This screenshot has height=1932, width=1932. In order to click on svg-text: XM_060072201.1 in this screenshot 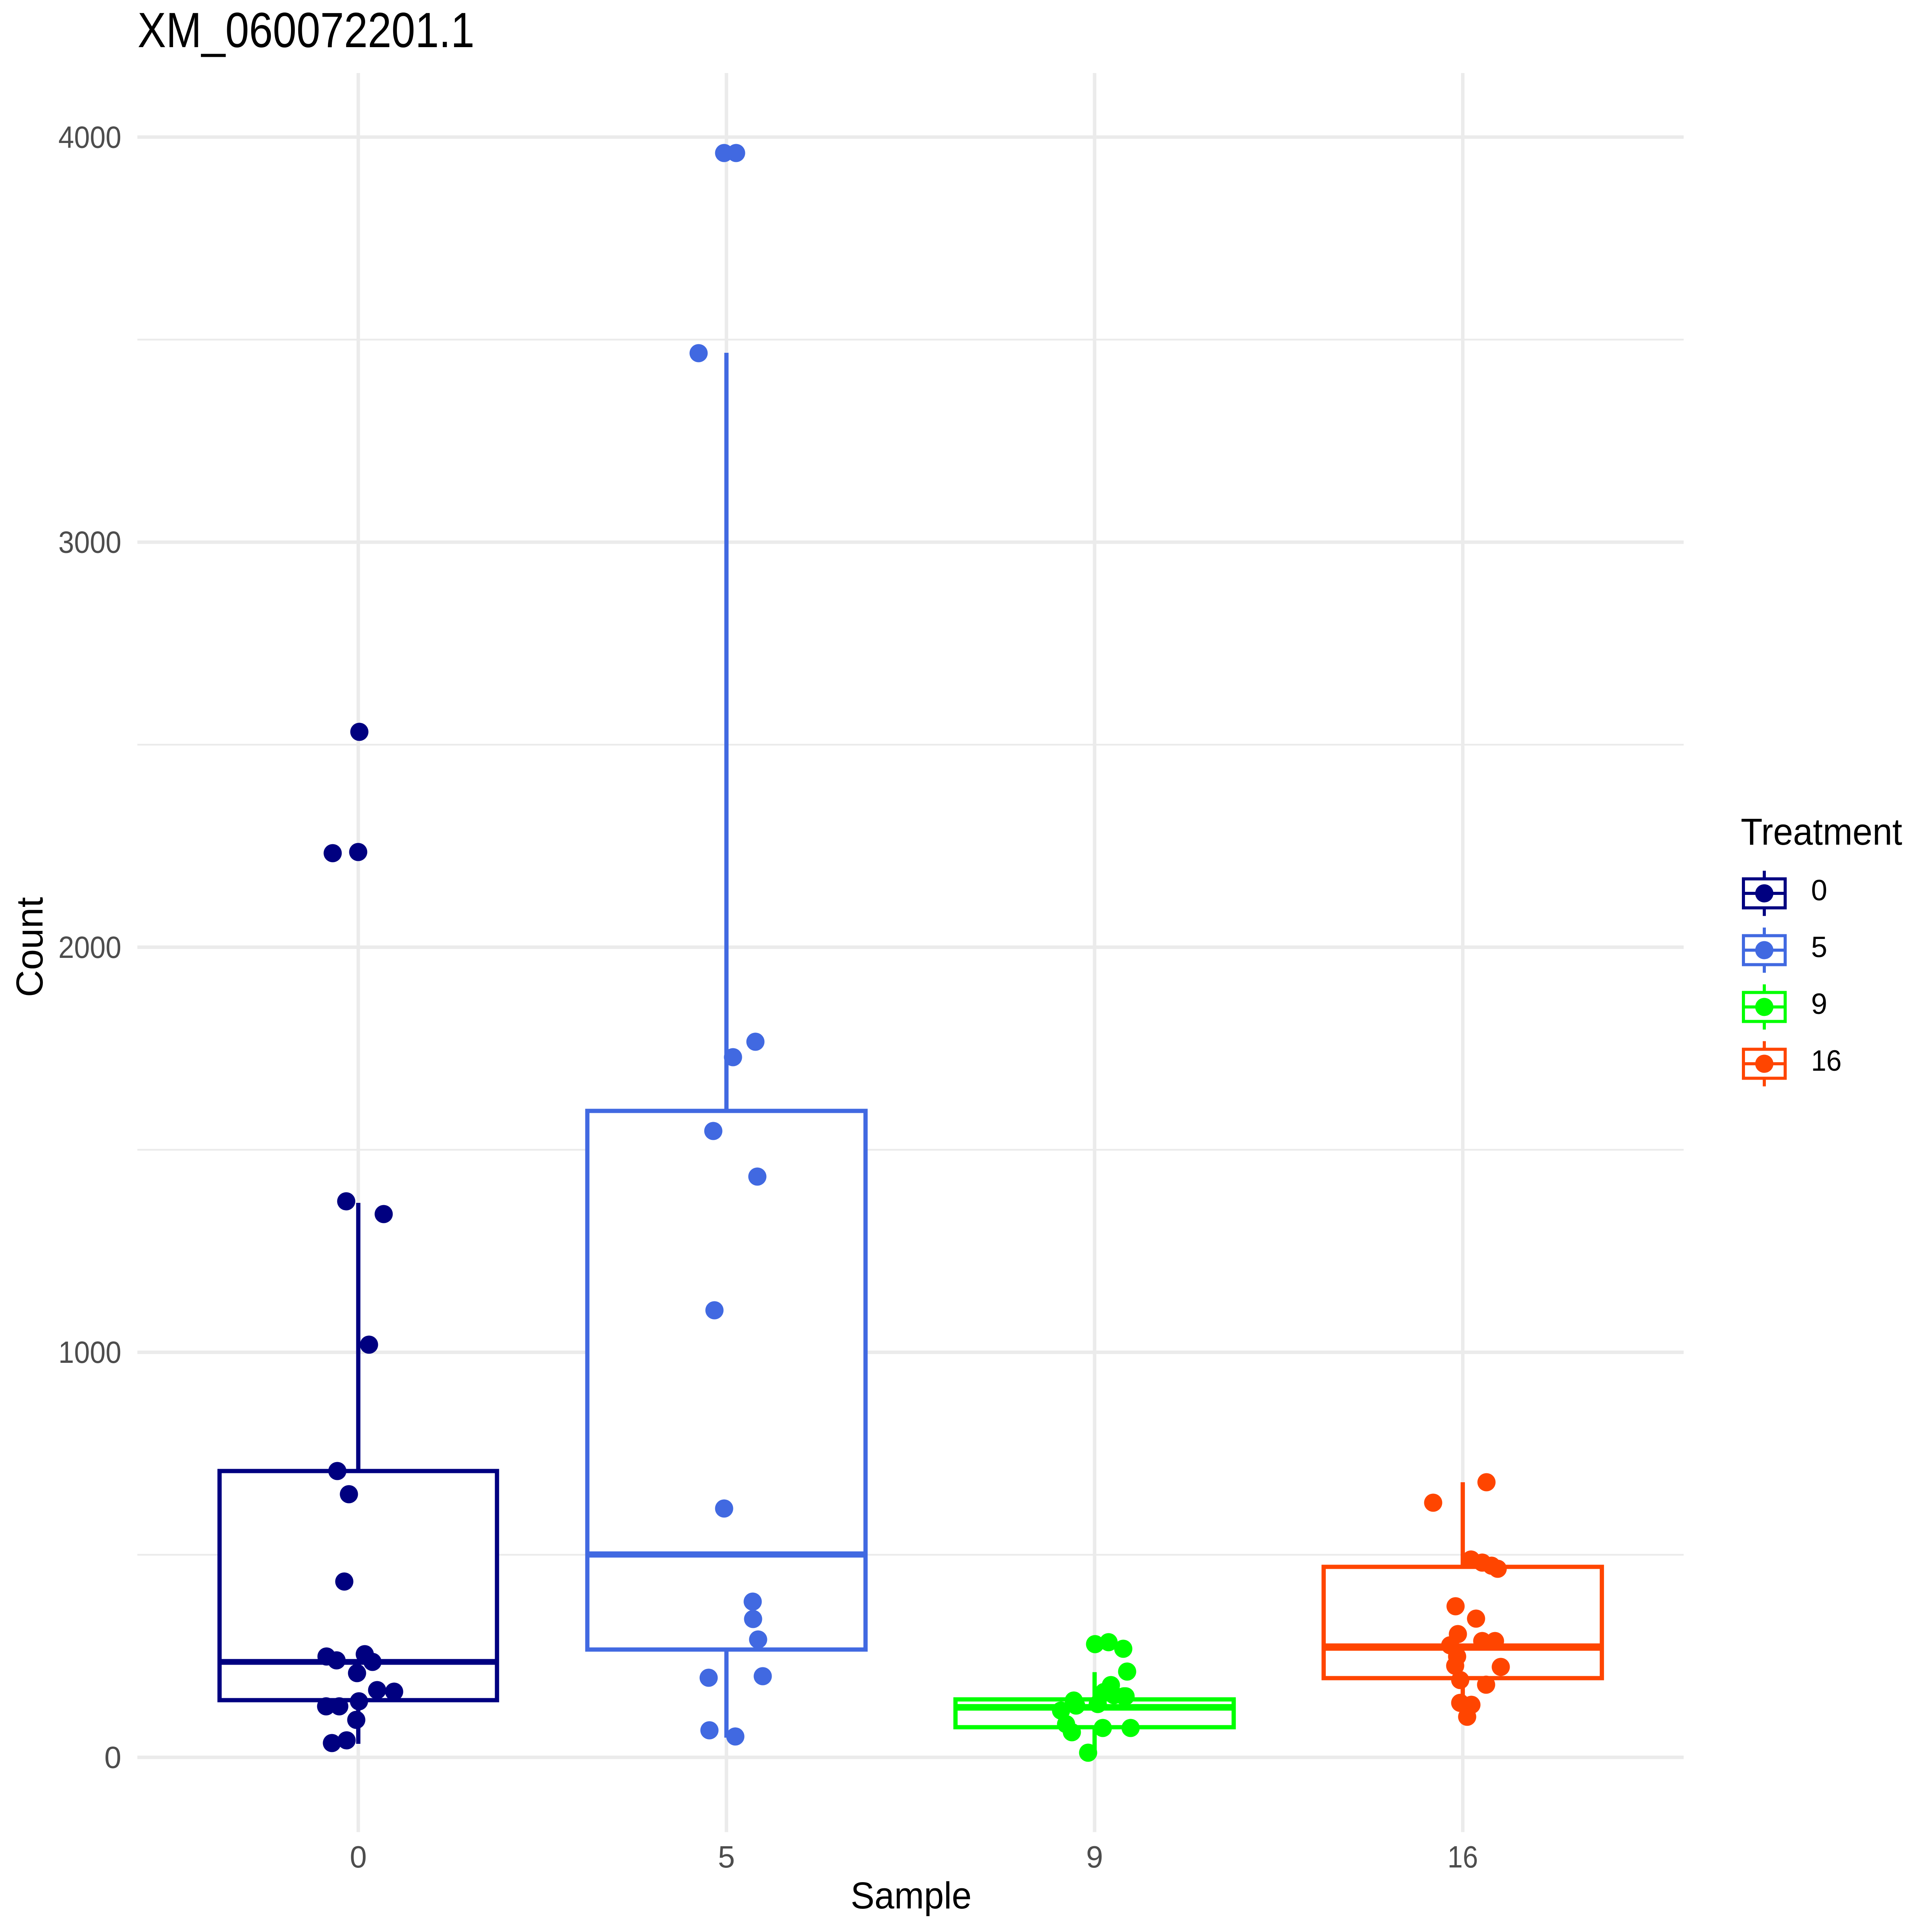, I will do `click(306, 31)`.